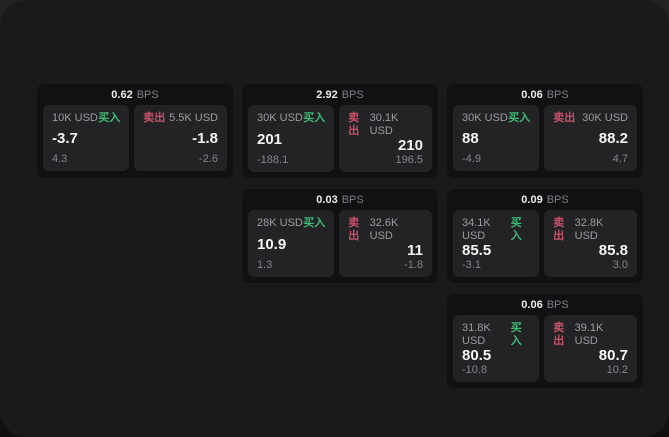 The width and height of the screenshot is (669, 437). Describe the element at coordinates (122, 94) in the screenshot. I see `spread-value: 0.62` at that location.